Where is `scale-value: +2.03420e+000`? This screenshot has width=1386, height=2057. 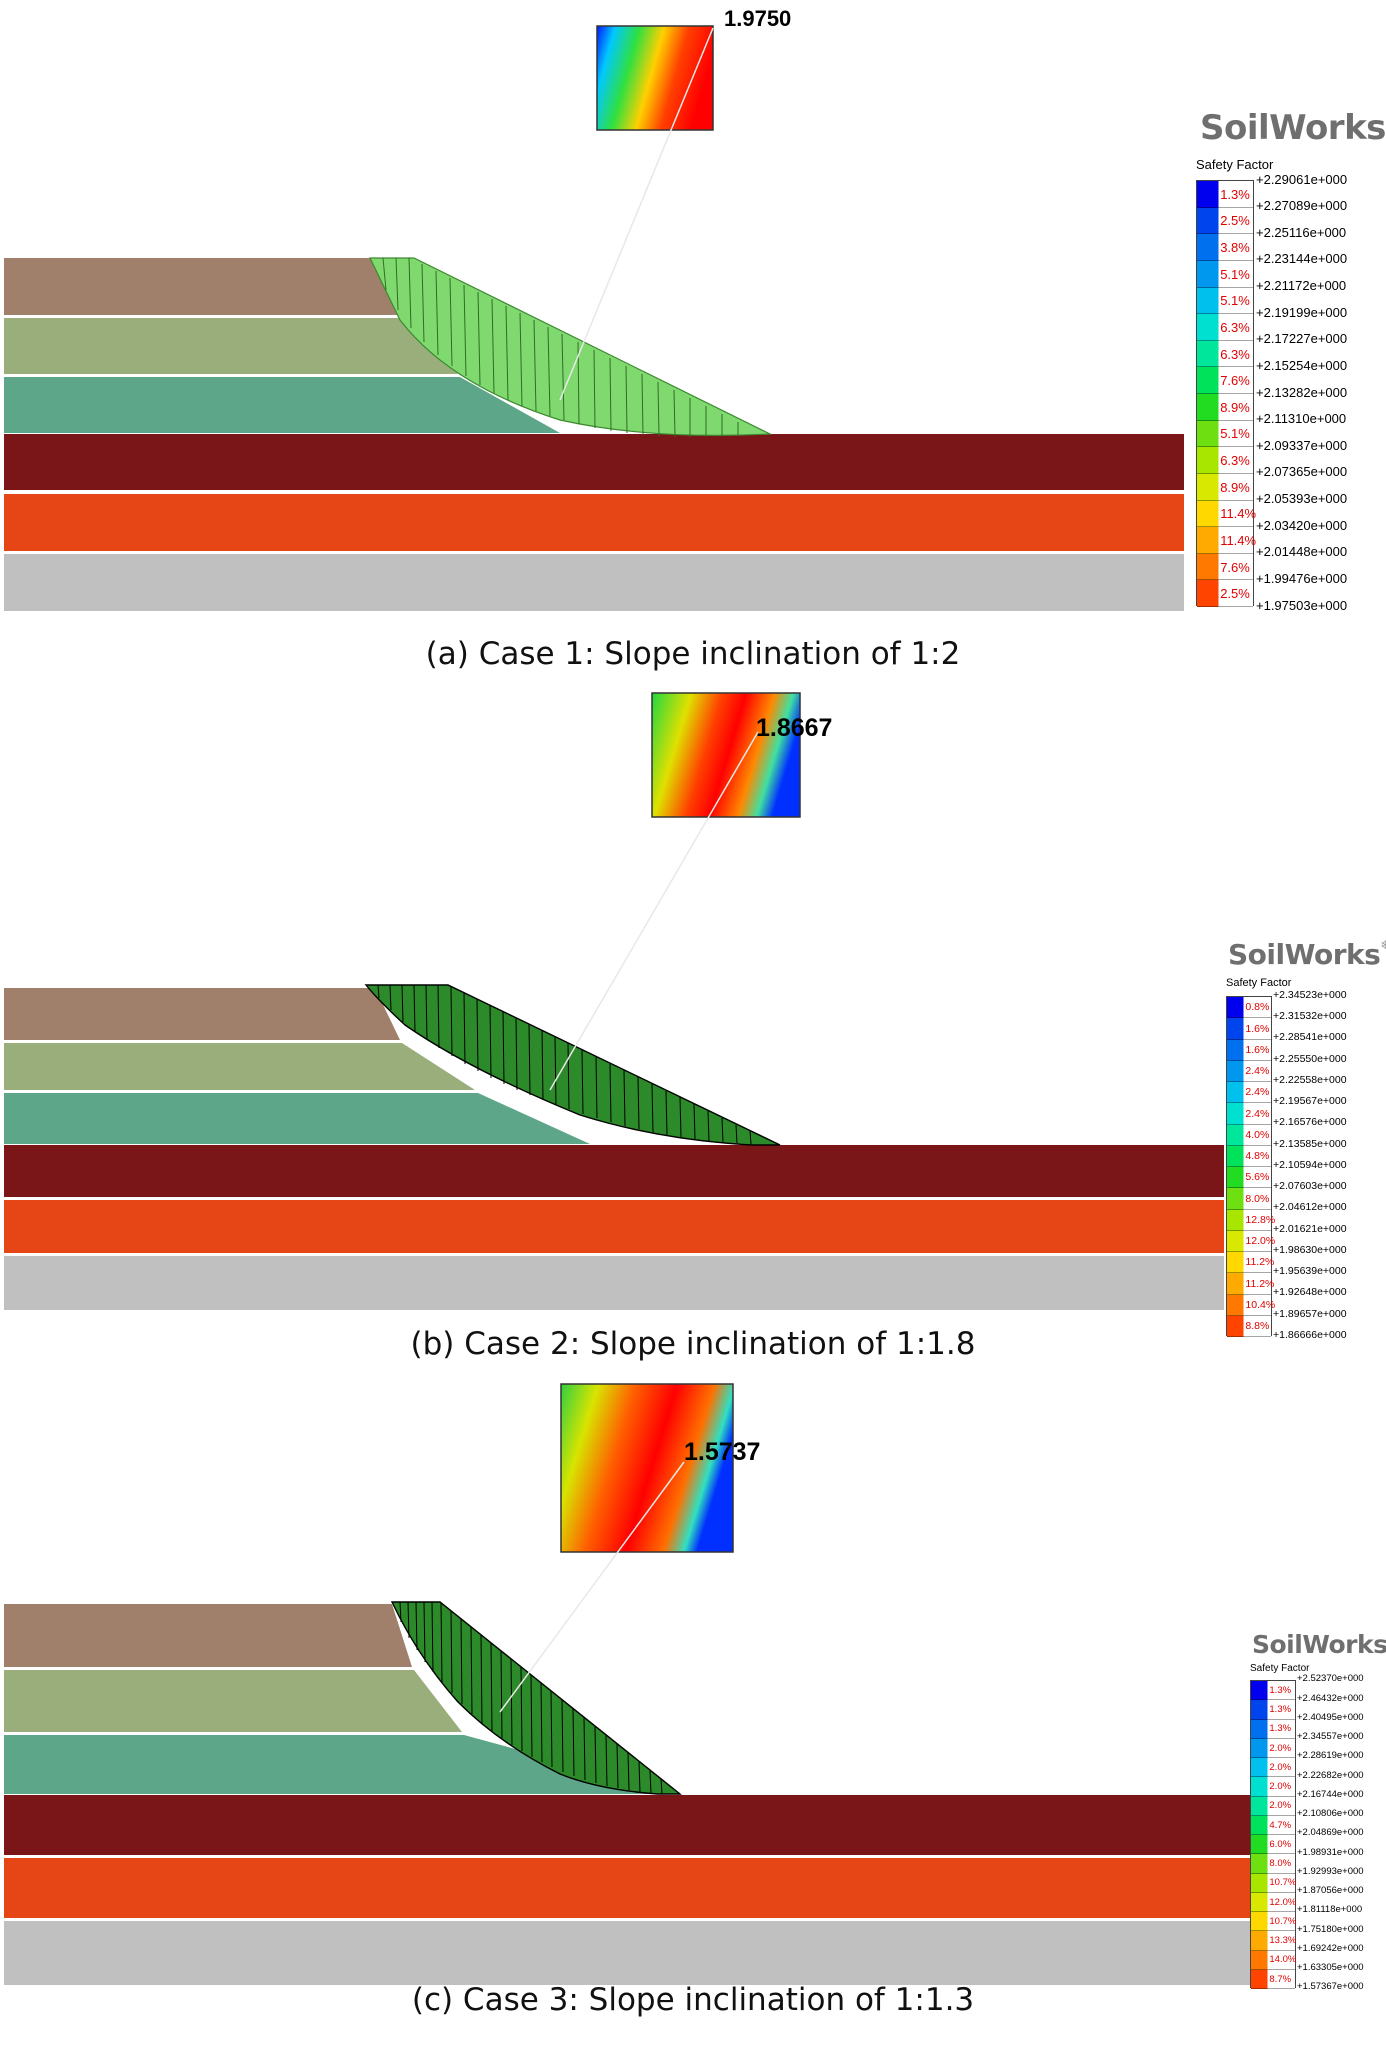
scale-value: +2.03420e+000 is located at coordinates (1302, 525).